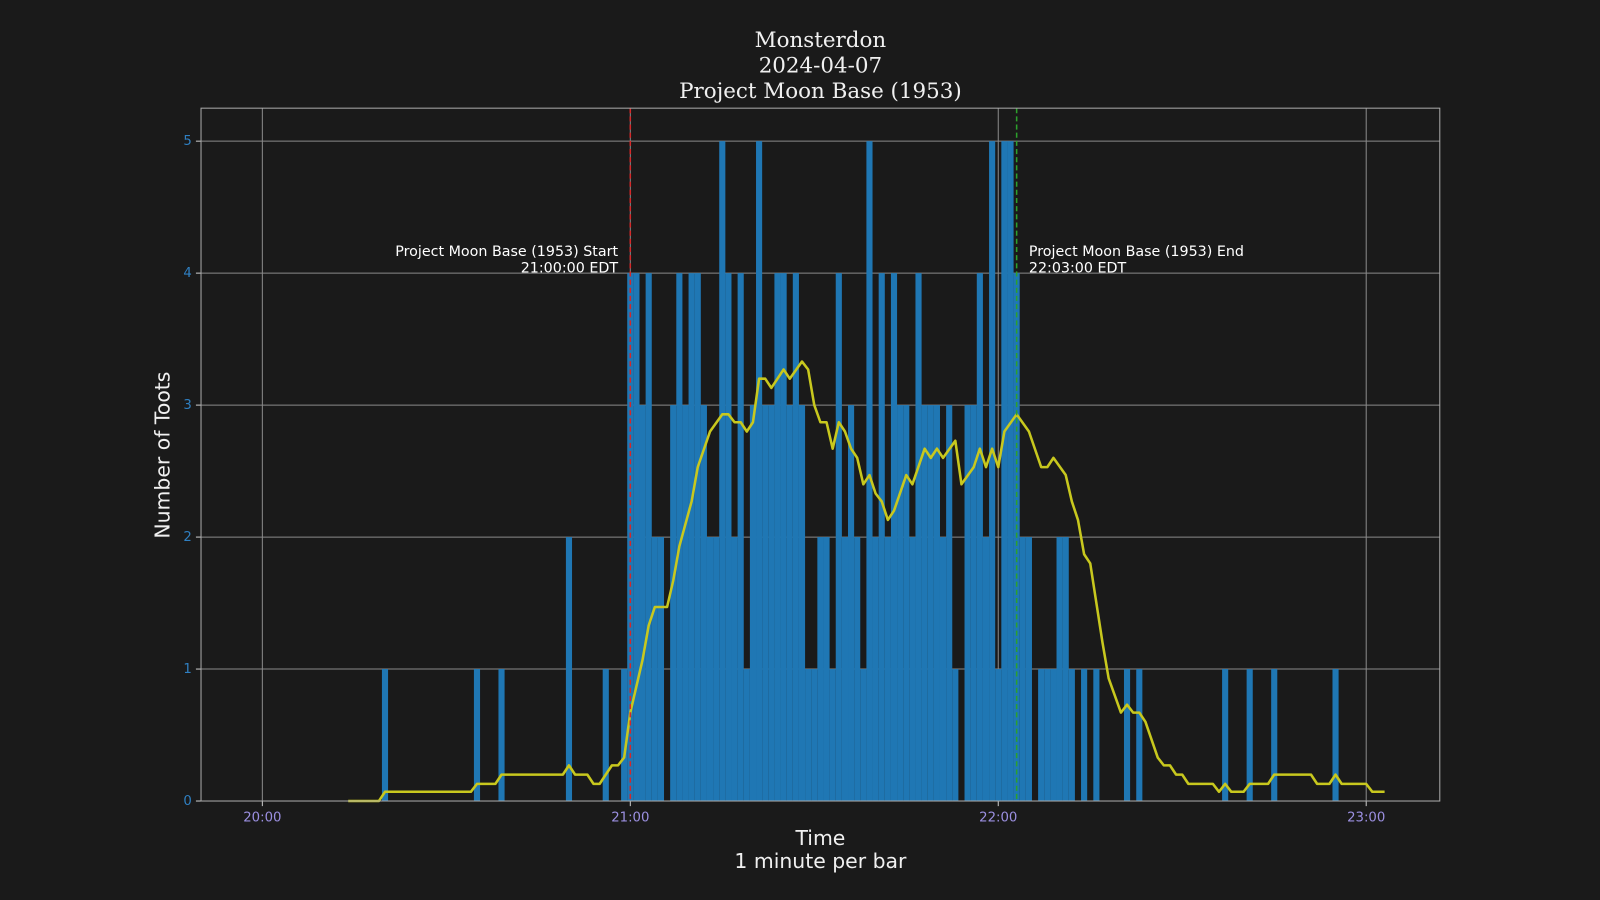 The height and width of the screenshot is (900, 1600). Describe the element at coordinates (820, 91) in the screenshot. I see `chart-title: Project Moon Base (1953)` at that location.